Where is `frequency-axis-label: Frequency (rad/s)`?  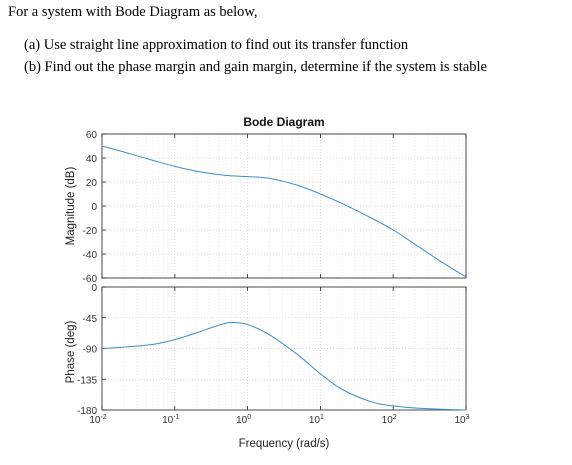
frequency-axis-label: Frequency (rad/s) is located at coordinates (284, 444).